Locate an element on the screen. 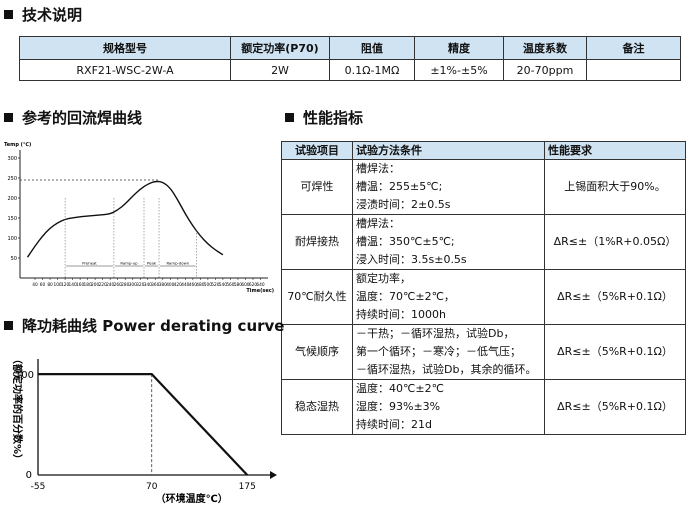 The width and height of the screenshot is (695, 511). x-tick-label: 640 is located at coordinates (260, 285).